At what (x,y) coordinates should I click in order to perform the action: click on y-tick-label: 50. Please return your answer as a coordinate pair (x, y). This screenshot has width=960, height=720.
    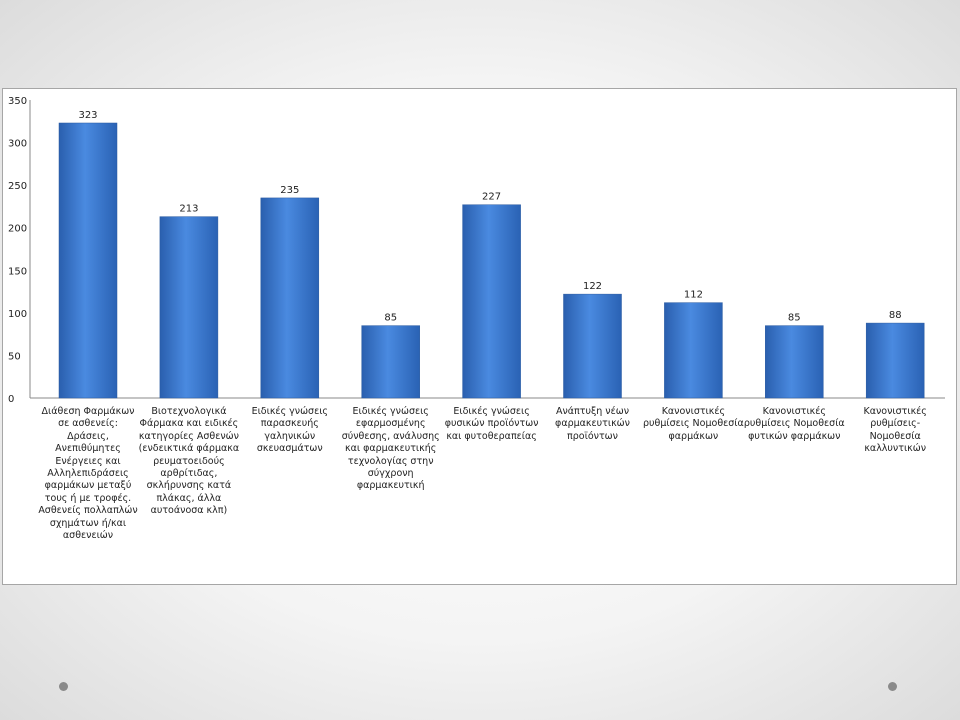
    Looking at the image, I should click on (14, 356).